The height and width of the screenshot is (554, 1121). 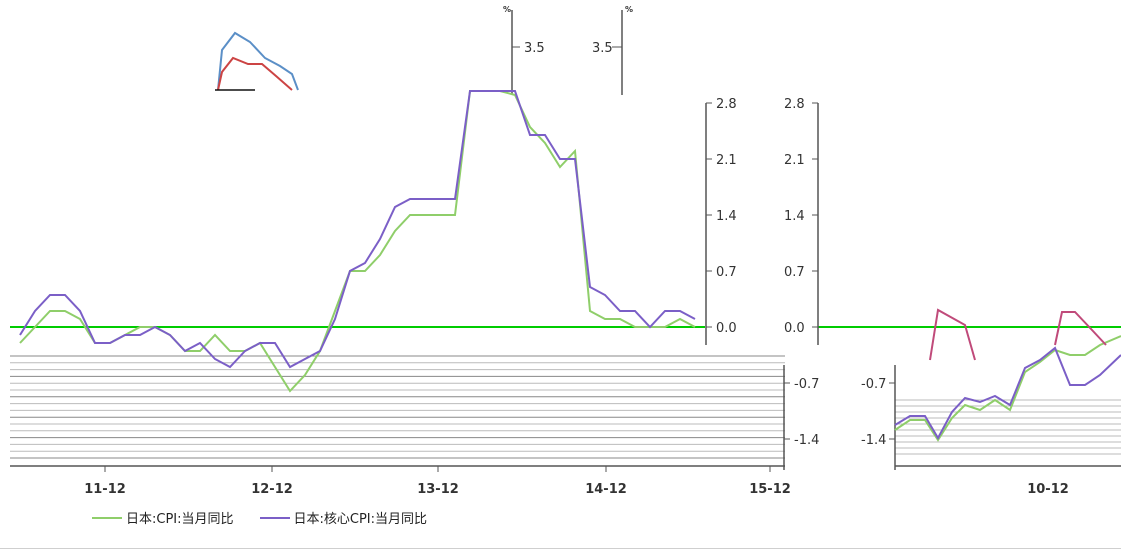 What do you see at coordinates (629, 9) in the screenshot?
I see `unit-label-right: %` at bounding box center [629, 9].